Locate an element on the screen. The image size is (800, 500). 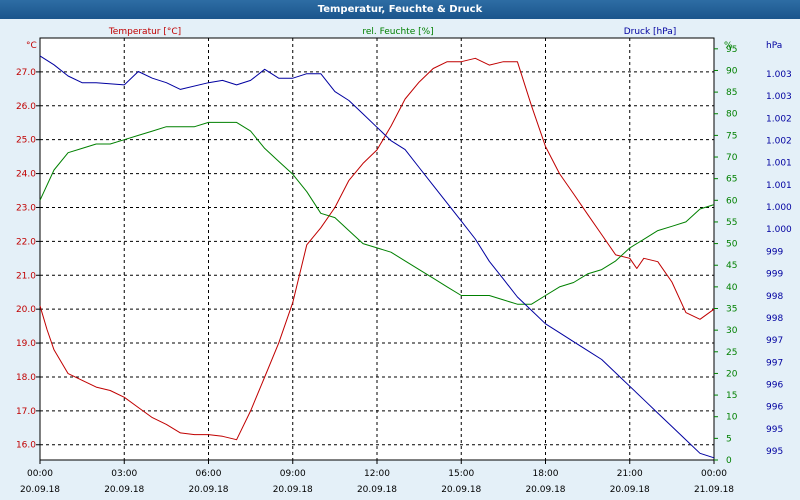
humidity-tick-label: 70 is located at coordinates (732, 158).